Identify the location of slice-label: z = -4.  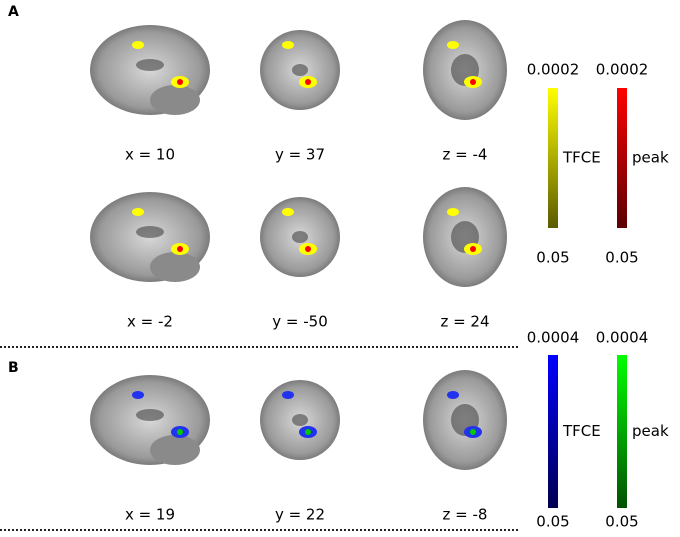
(465, 155).